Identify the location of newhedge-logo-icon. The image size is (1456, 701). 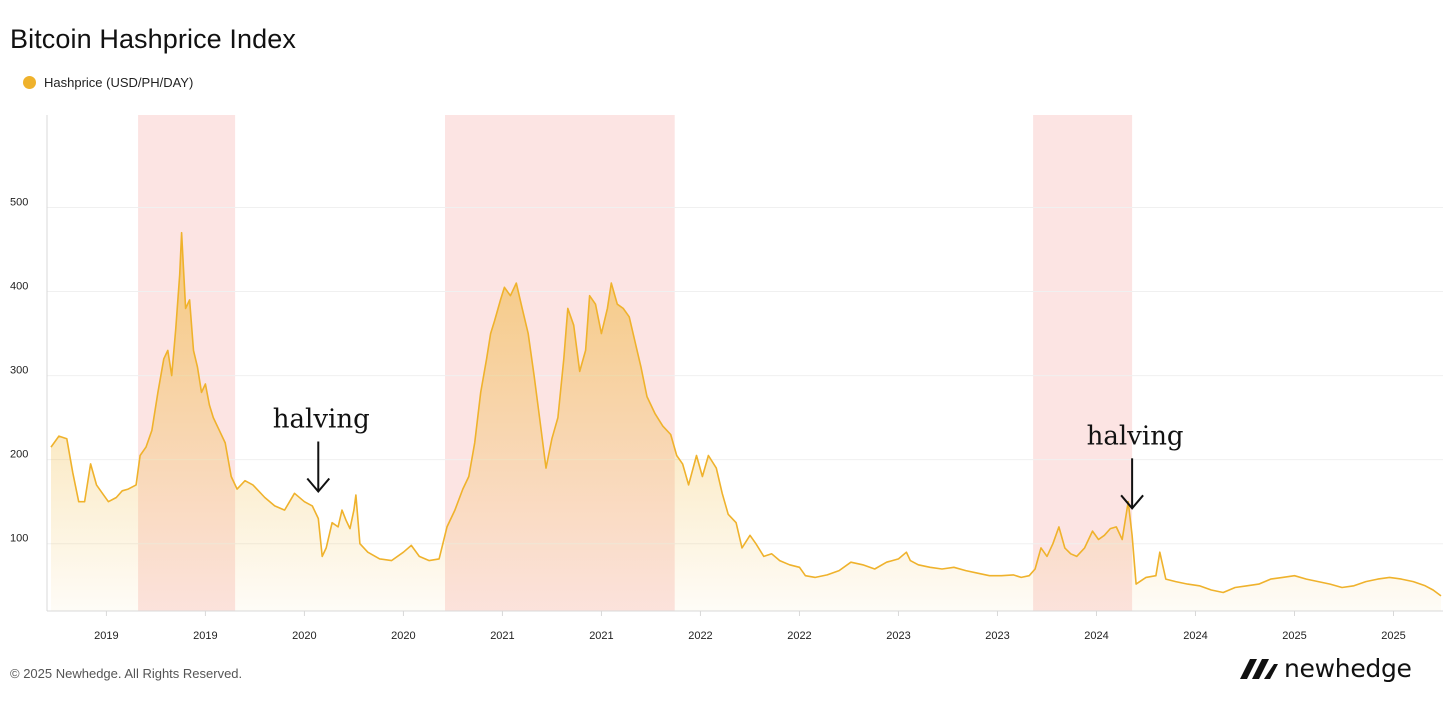
(1259, 668).